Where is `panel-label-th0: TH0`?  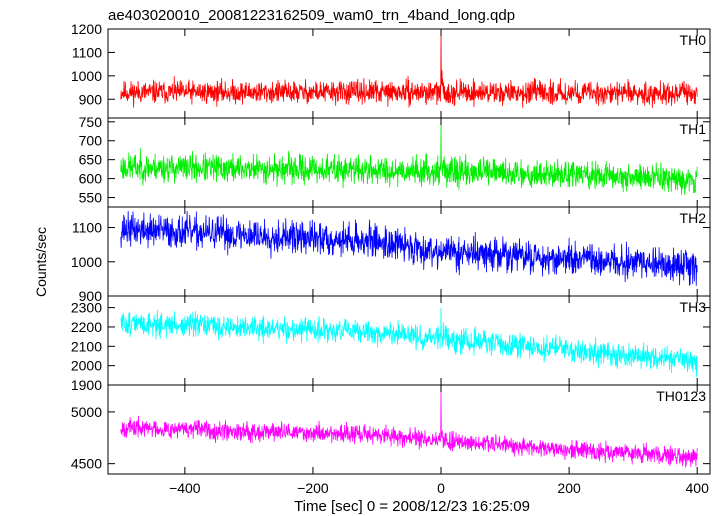
panel-label-th0: TH0 is located at coordinates (693, 40).